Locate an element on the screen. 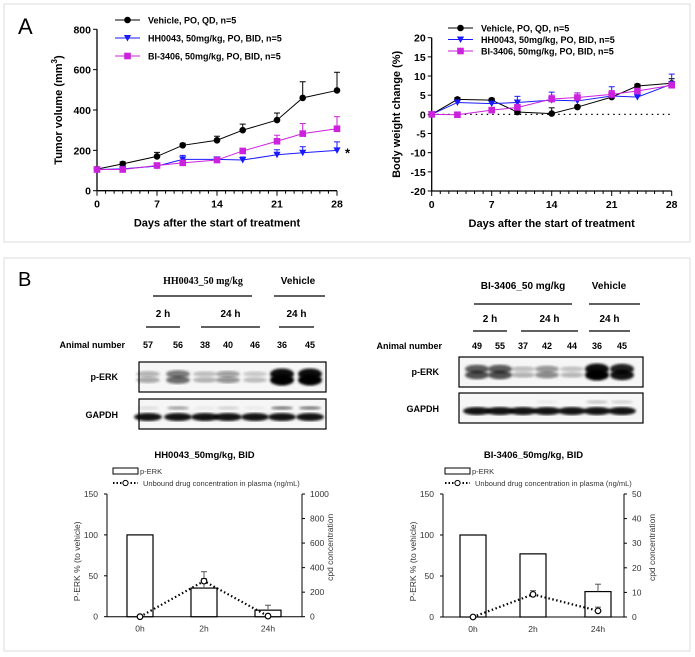 The height and width of the screenshot is (657, 695). y-tick-label: 800 is located at coordinates (82, 30).